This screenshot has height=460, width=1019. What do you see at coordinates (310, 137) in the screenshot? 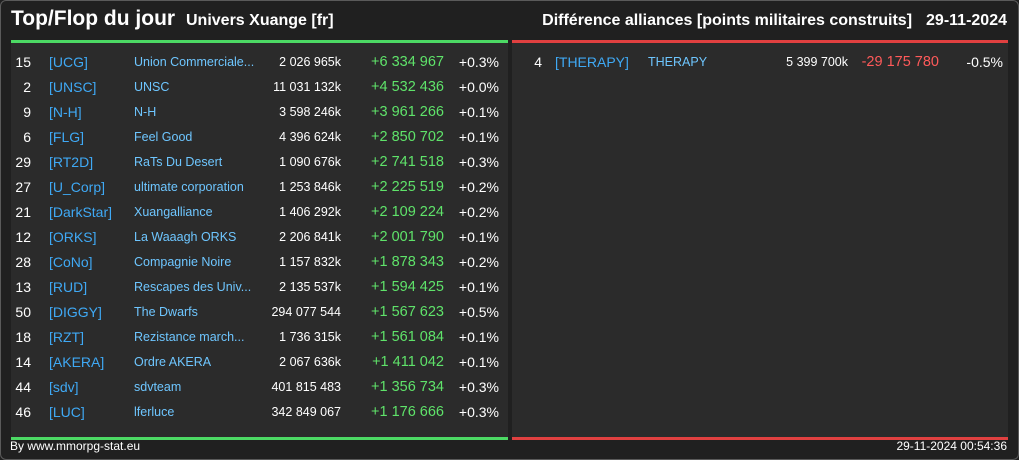
I see `alliance-points: 4 396 624k` at bounding box center [310, 137].